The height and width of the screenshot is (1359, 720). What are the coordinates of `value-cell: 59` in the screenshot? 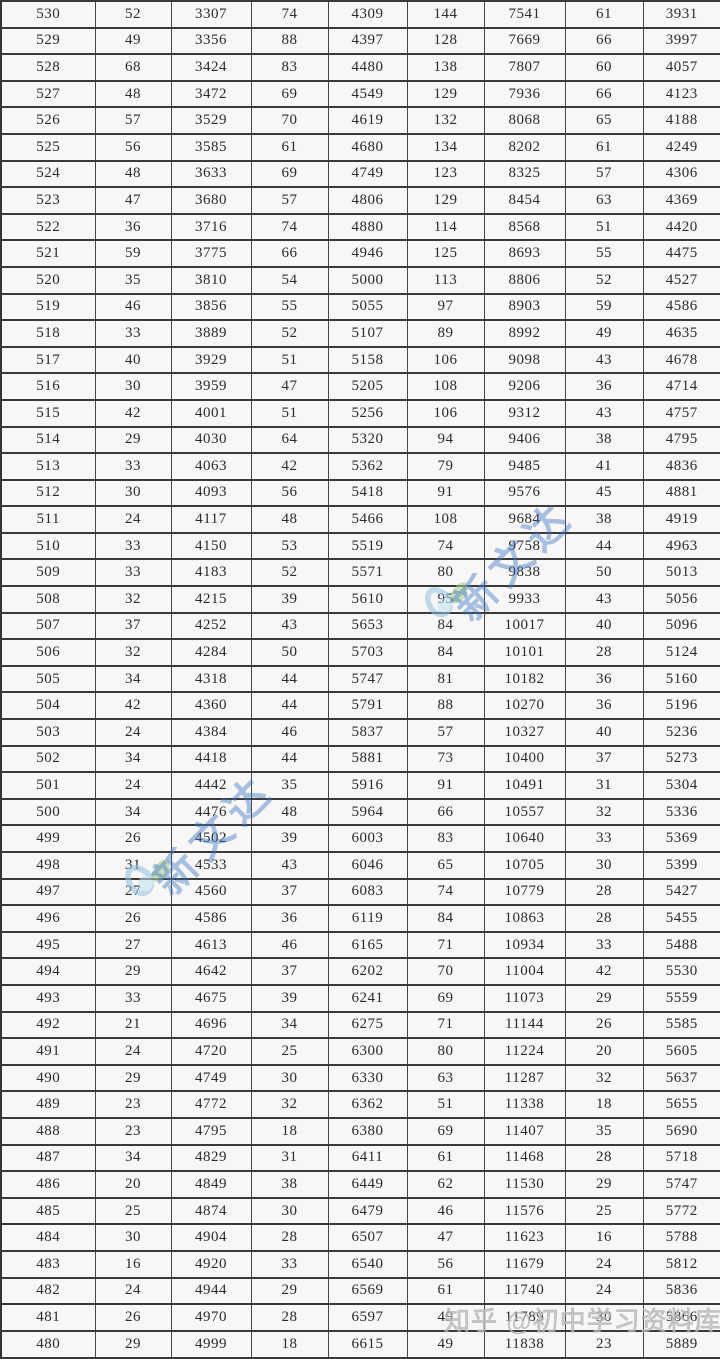 It's located at (133, 253).